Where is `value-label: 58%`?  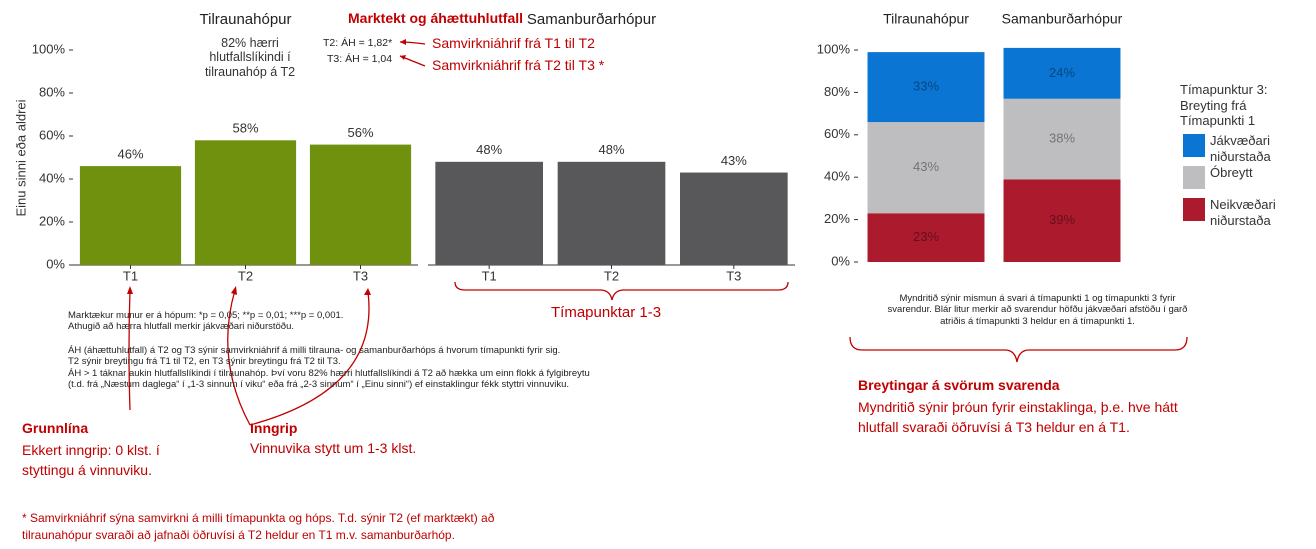
value-label: 58% is located at coordinates (245, 128).